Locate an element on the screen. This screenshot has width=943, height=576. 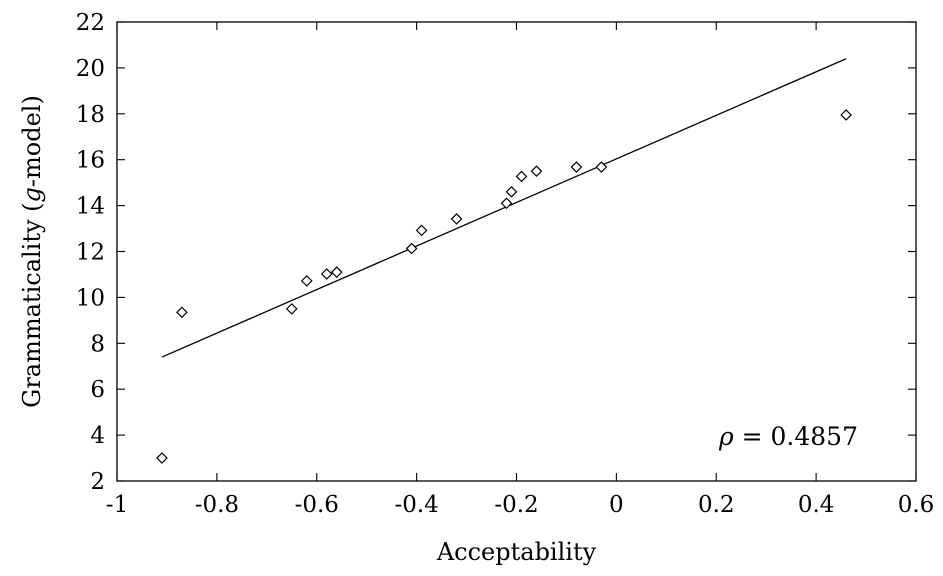
y-axis-title: Grammaticality (g-model) is located at coordinates (32, 251).